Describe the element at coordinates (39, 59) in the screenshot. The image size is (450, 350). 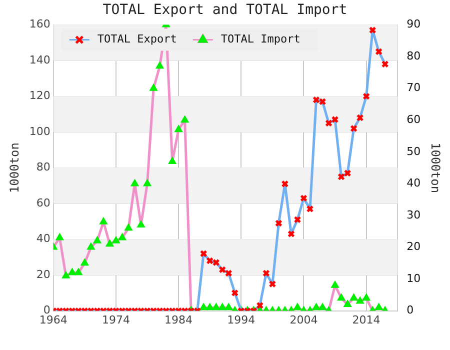
I see `y-tick-label: 140` at that location.